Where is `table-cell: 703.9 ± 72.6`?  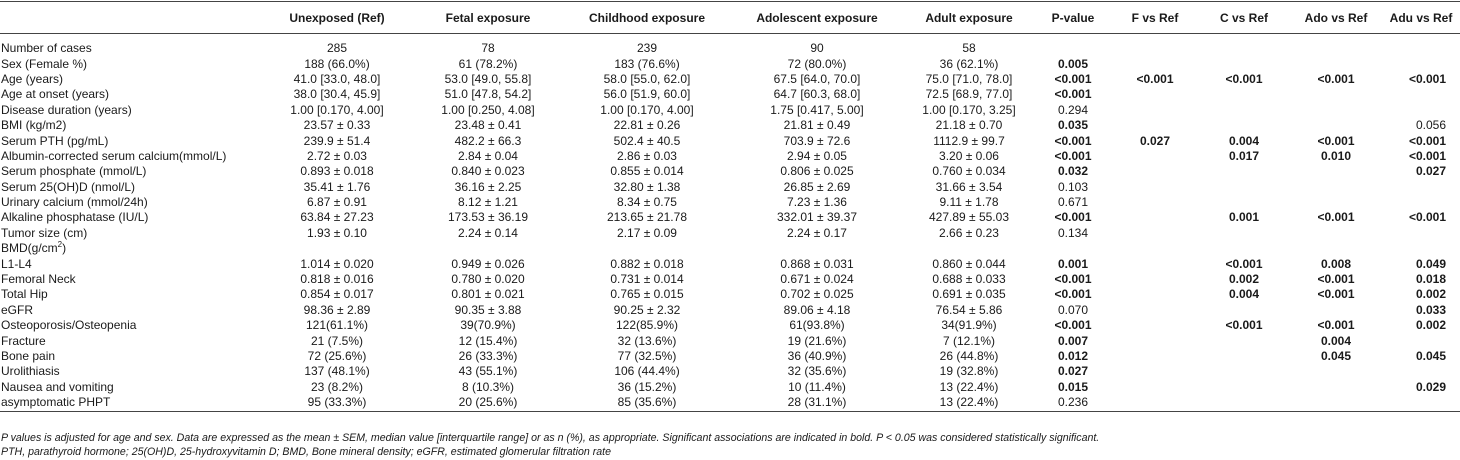
table-cell: 703.9 ± 72.6 is located at coordinates (817, 140).